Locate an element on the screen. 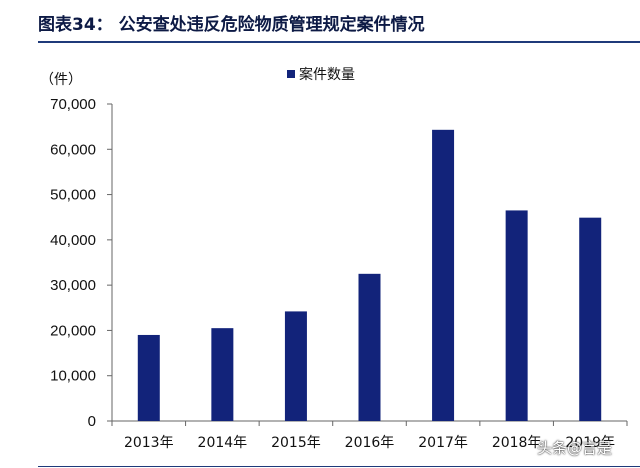  y-tick-label: 40,000 is located at coordinates (73, 240).